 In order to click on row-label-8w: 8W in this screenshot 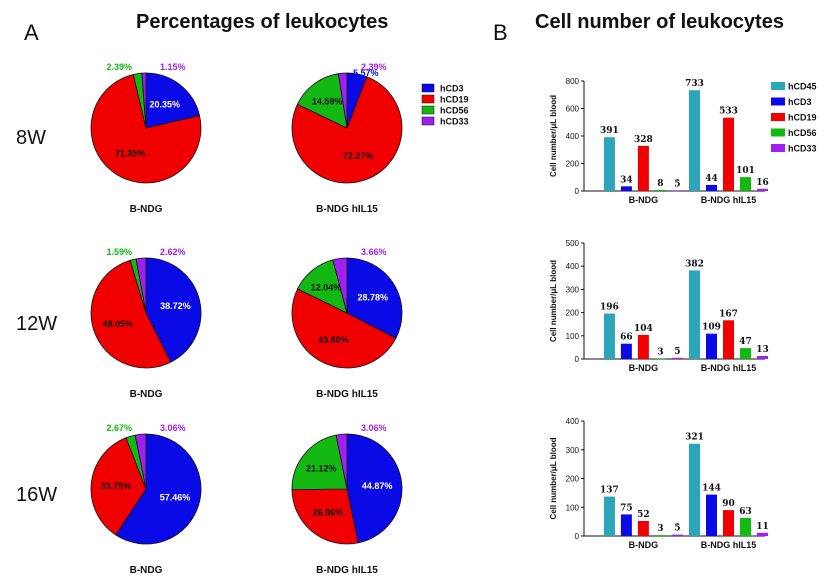, I will do `click(31, 138)`.